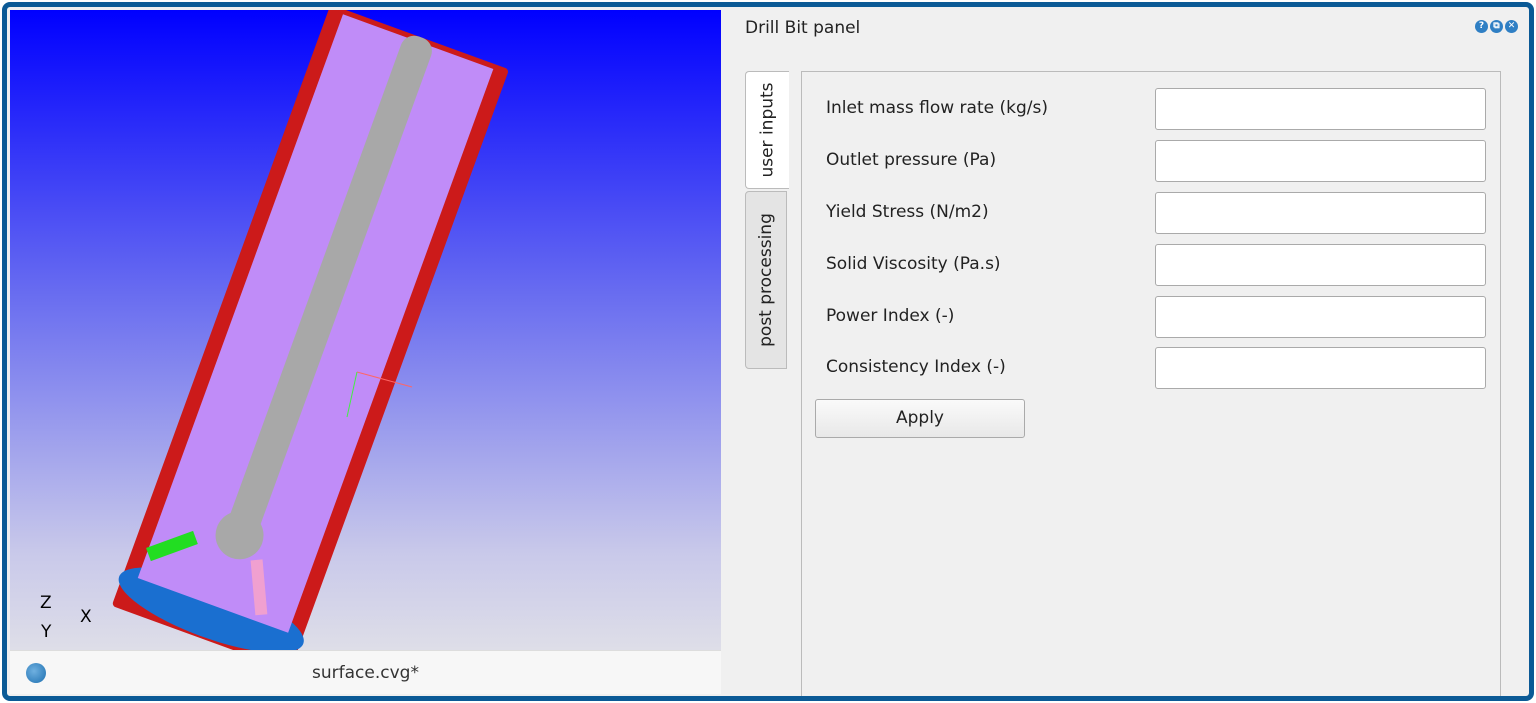  I want to click on float-icon: ⧉, so click(1496, 26).